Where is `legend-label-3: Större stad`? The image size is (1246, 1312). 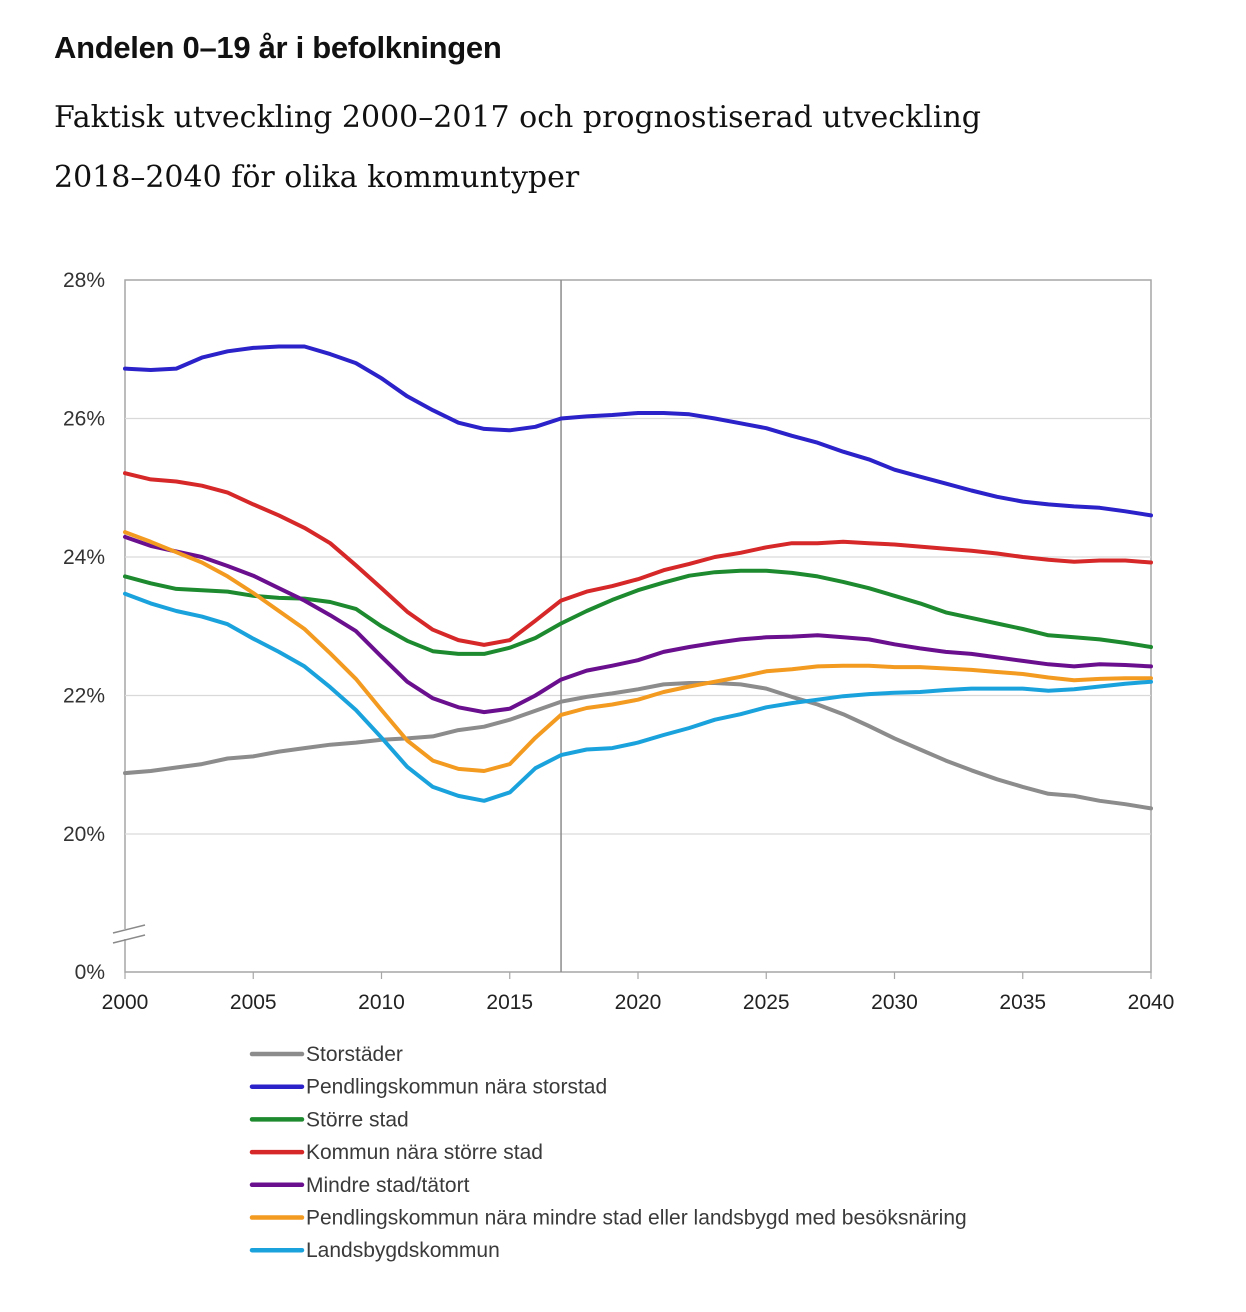
legend-label-3: Större stad is located at coordinates (357, 1119).